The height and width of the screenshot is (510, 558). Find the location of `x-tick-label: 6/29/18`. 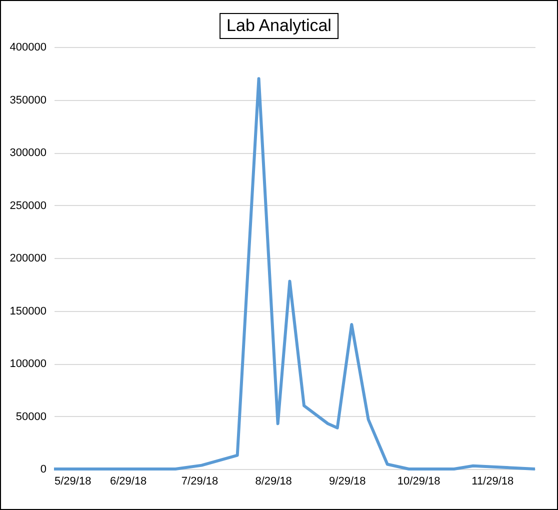

x-tick-label: 6/29/18 is located at coordinates (128, 482).